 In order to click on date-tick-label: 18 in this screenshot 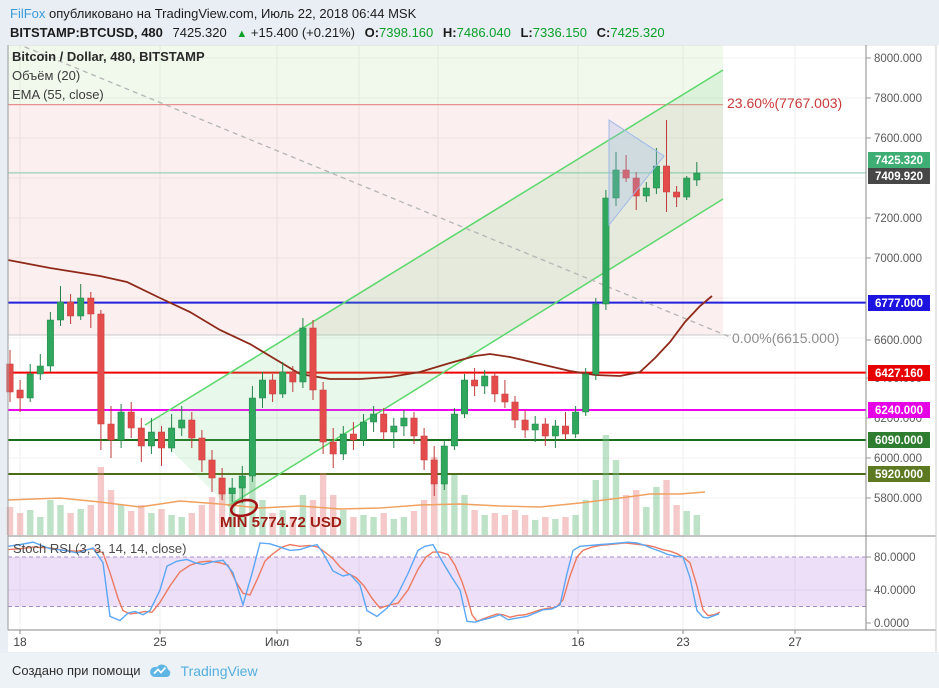, I will do `click(20, 642)`.